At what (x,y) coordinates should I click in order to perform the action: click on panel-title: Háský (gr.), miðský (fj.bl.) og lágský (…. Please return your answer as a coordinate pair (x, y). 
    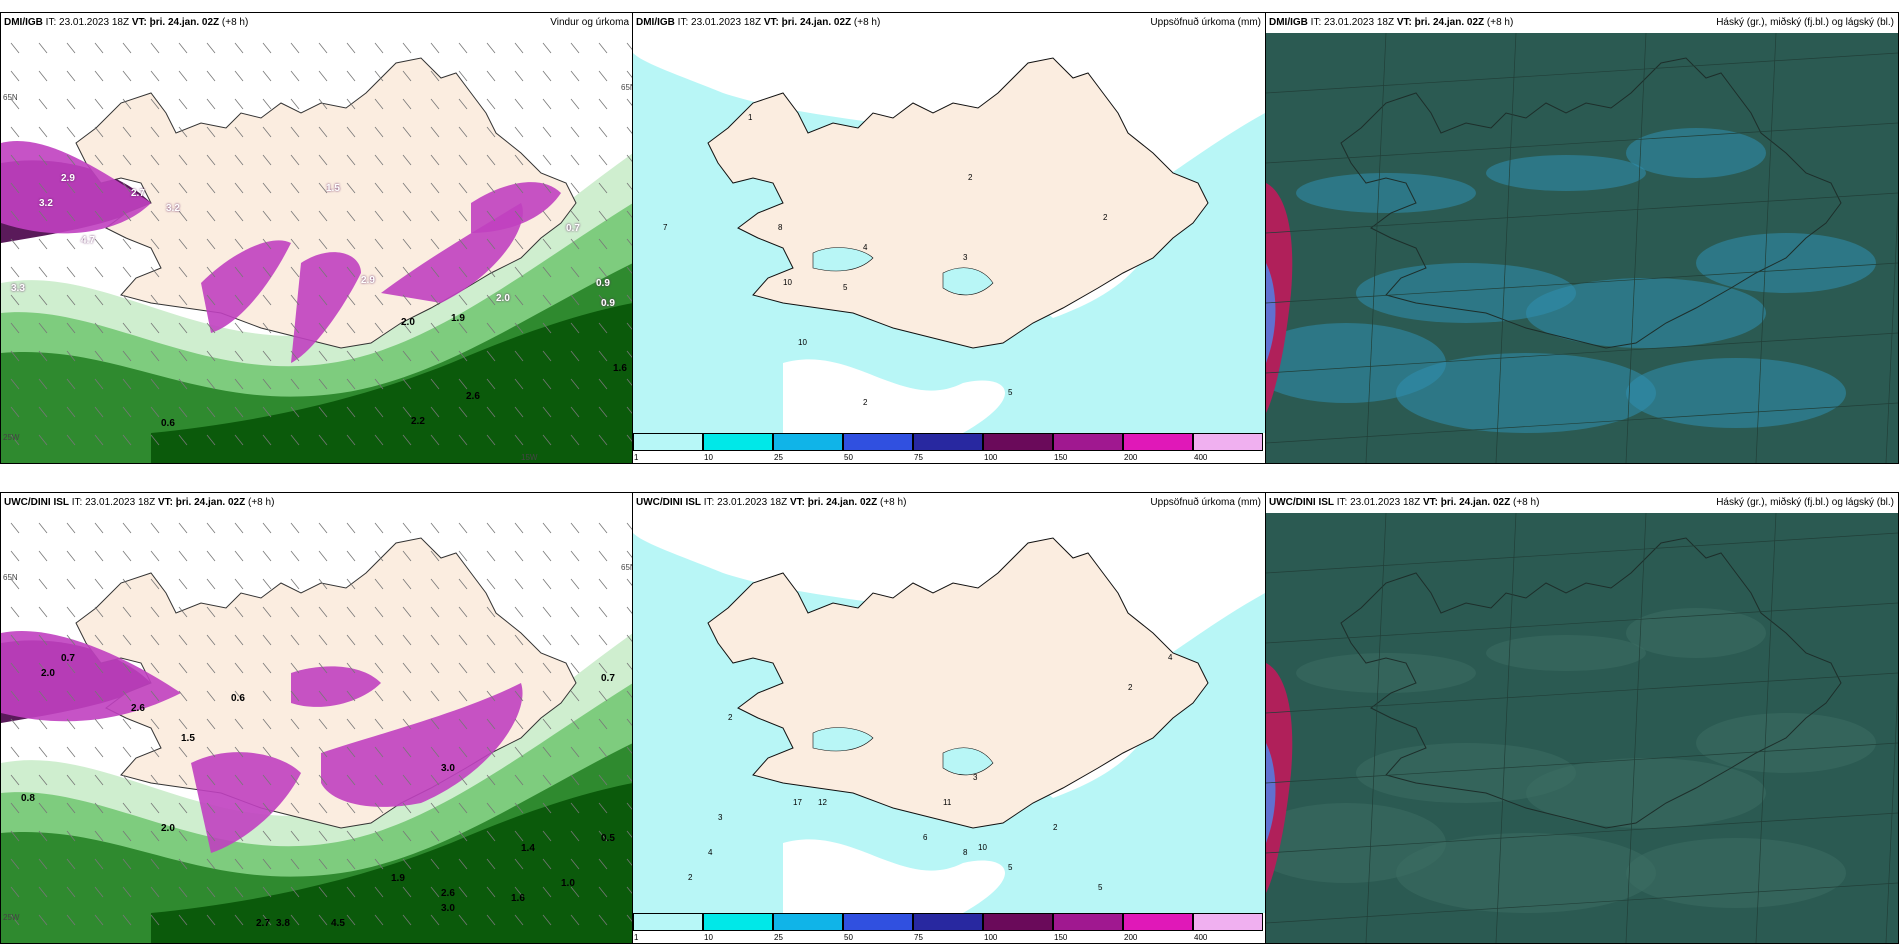
    Looking at the image, I should click on (1805, 502).